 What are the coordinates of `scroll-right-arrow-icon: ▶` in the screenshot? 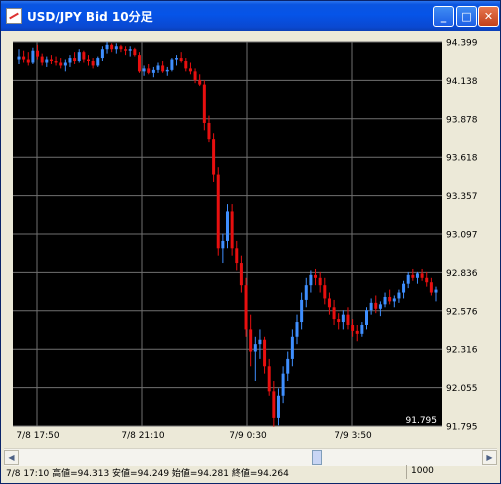 It's located at (489, 457).